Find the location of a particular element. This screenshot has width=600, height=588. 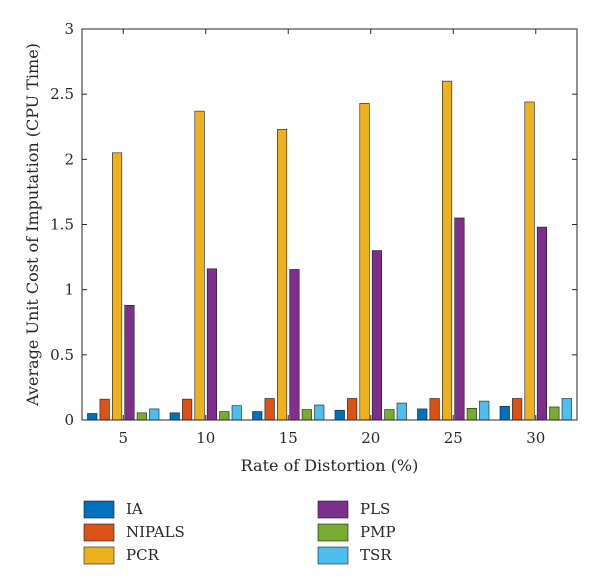

legend-swatch-nipals is located at coordinates (99, 532).